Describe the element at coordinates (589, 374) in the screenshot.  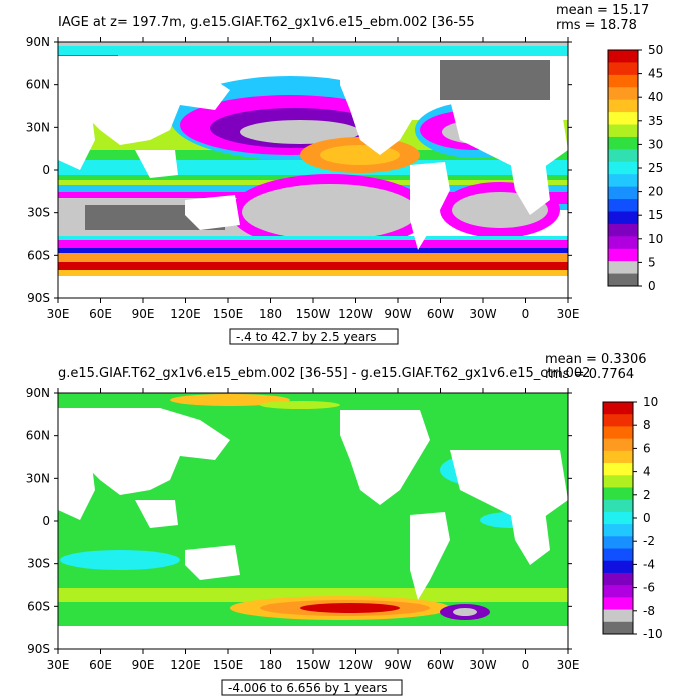
I see `bottom-stats-rms: rms = 0.7764` at that location.